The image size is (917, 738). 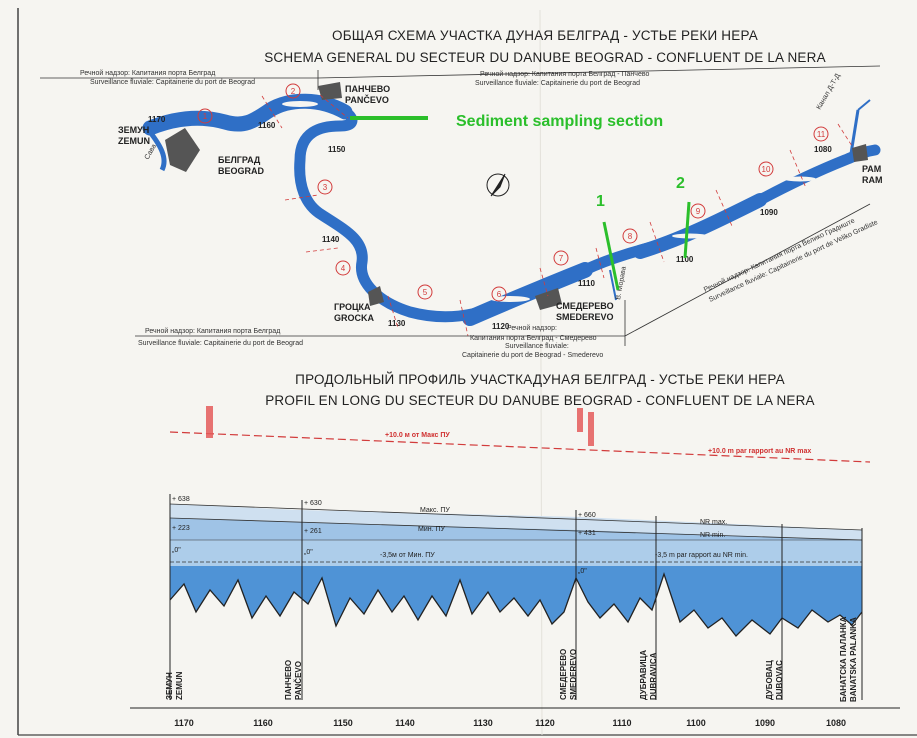 What do you see at coordinates (331, 239) in the screenshot?
I see `map-km-1140: 1140` at bounding box center [331, 239].